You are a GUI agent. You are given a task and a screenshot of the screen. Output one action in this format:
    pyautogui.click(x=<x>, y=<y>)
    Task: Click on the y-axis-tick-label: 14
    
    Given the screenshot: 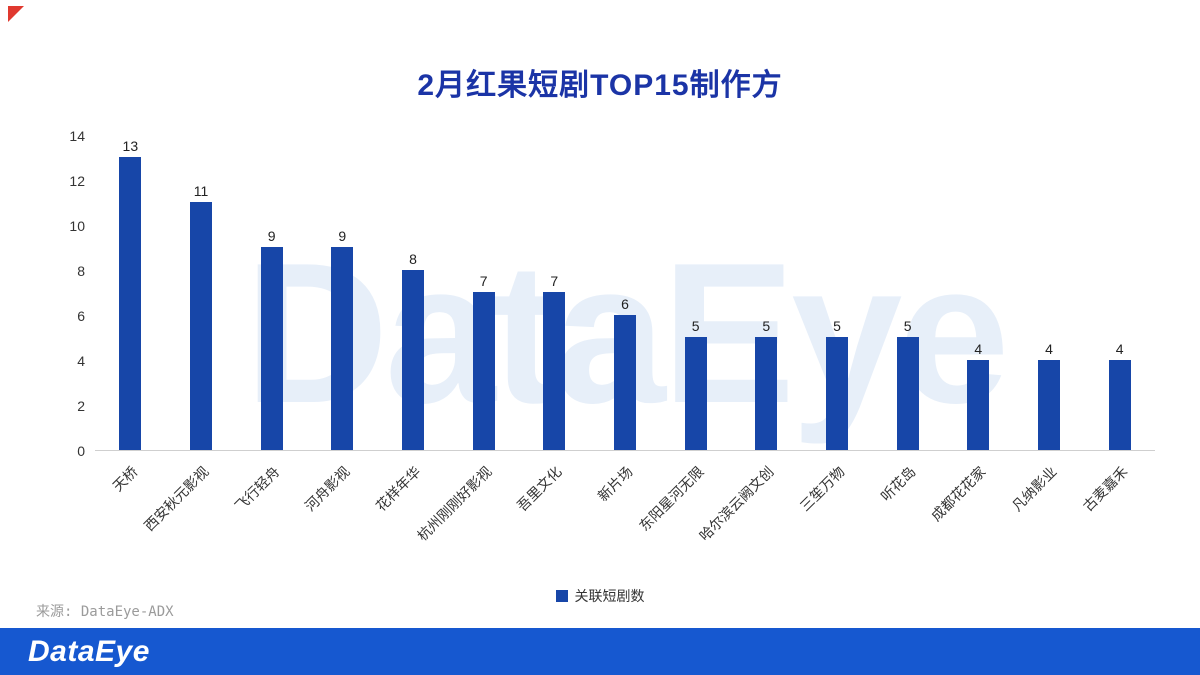 What is the action you would take?
    pyautogui.click(x=77, y=136)
    